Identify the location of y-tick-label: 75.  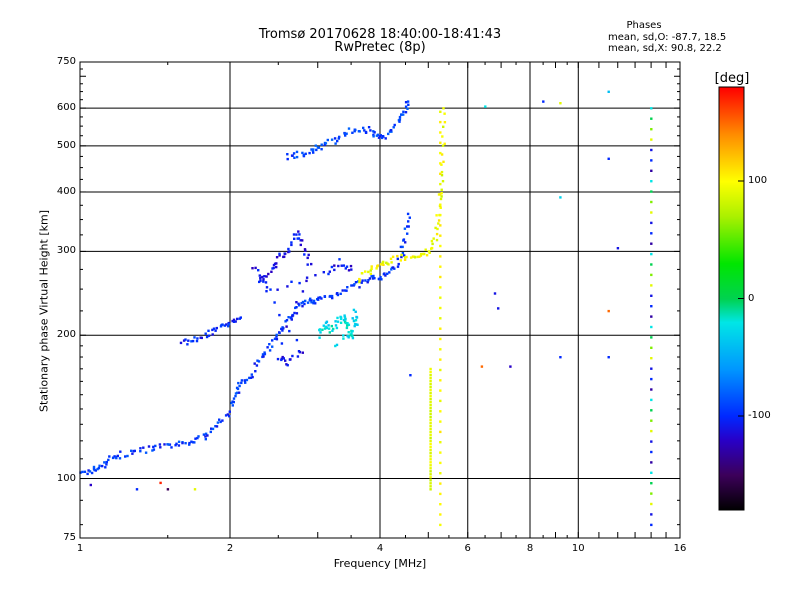
(69, 537).